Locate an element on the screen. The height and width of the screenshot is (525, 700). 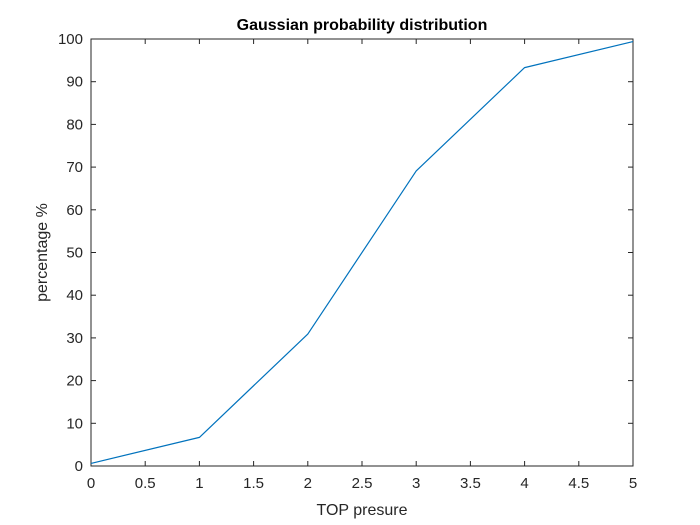
y-tick-label: 10 is located at coordinates (74, 423).